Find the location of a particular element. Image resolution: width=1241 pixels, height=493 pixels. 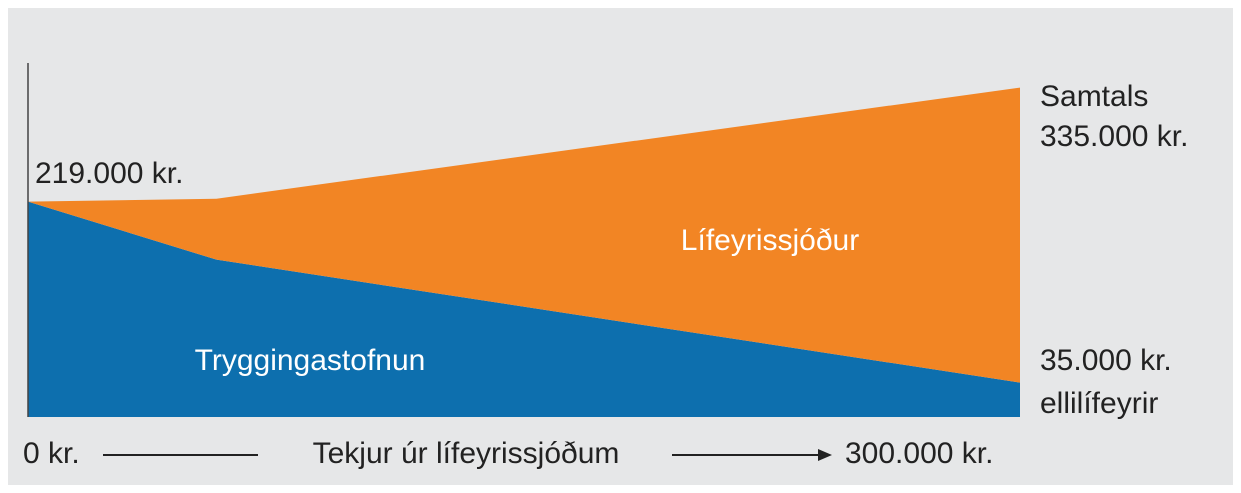

x-tick-label: 0 kr. is located at coordinates (51, 453).